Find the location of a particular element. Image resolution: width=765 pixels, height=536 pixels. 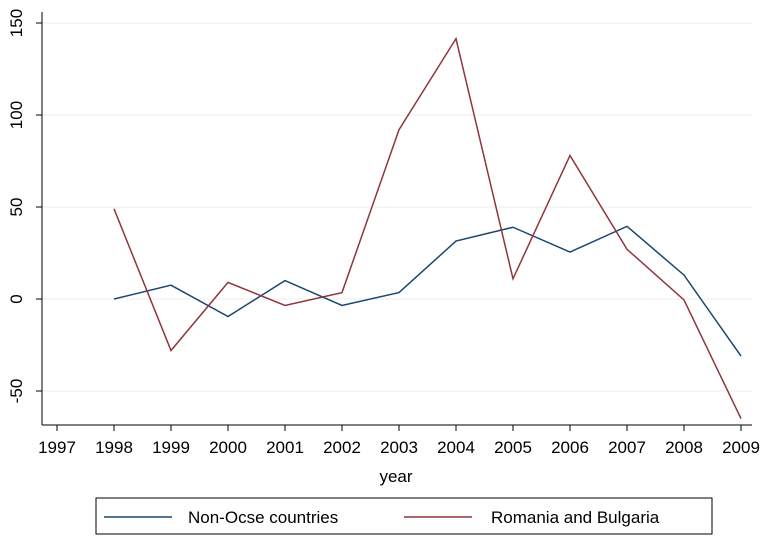

legend: Non-Ocse countries Romania and Bulgaria is located at coordinates (404, 516).